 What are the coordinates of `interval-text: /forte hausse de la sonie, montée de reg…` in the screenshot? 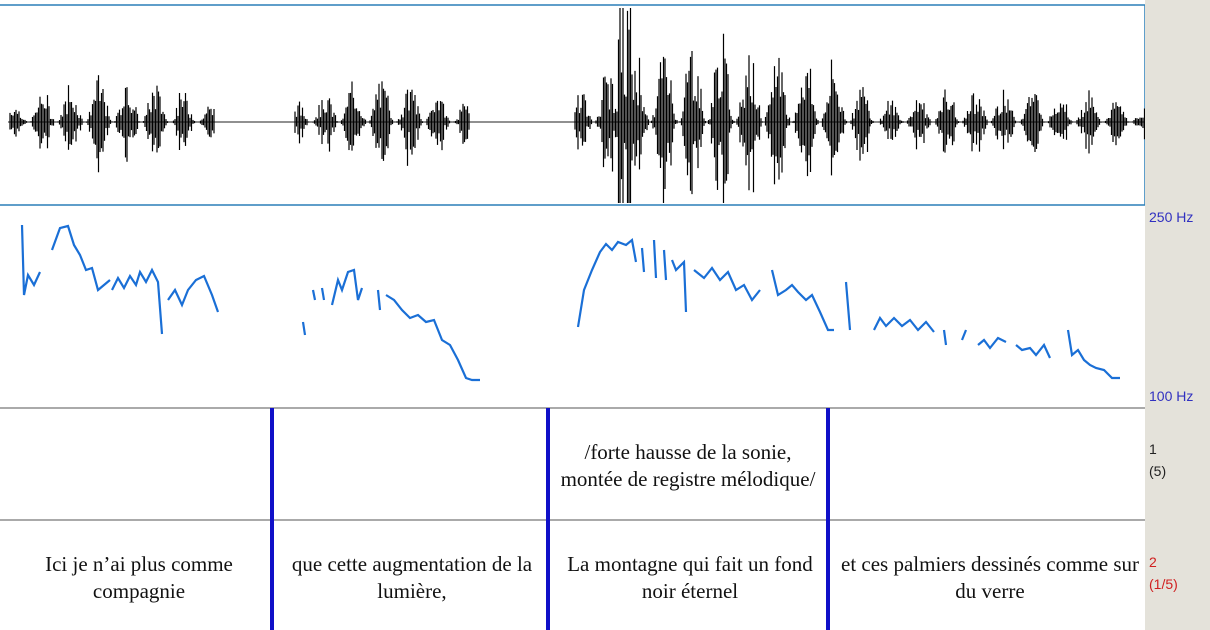 It's located at (688, 465).